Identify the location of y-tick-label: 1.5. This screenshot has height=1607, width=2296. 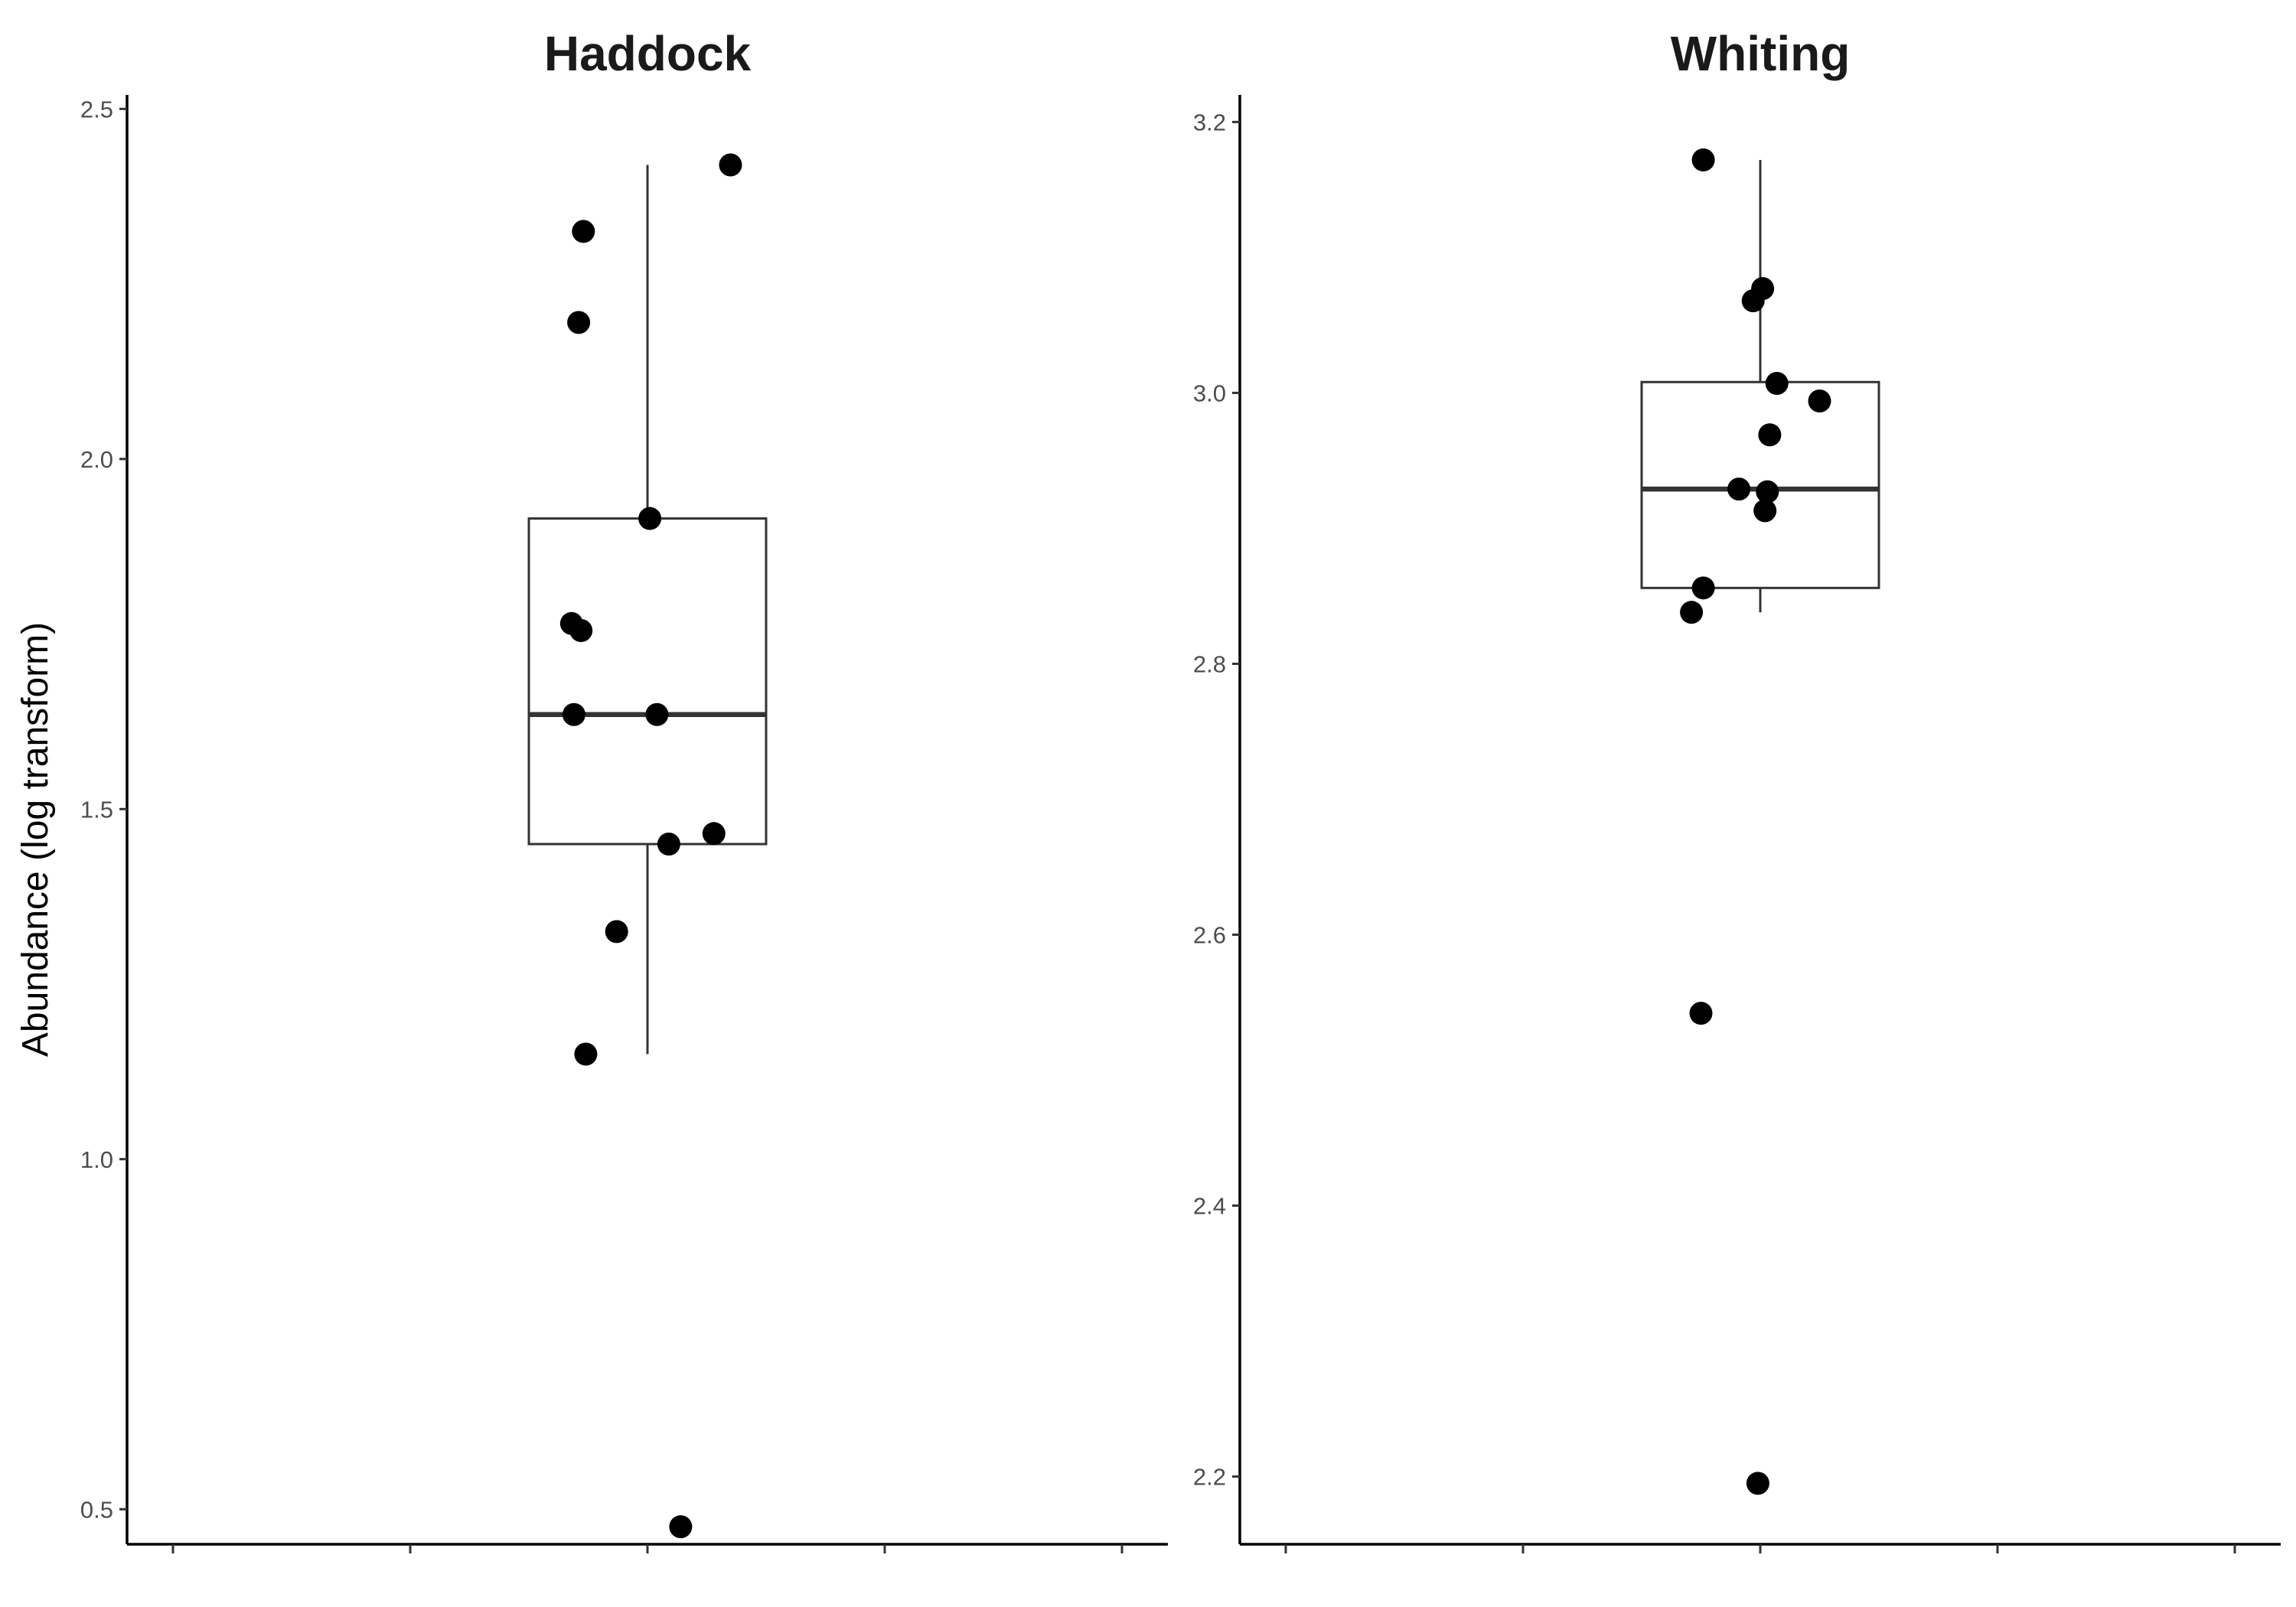
(96, 809).